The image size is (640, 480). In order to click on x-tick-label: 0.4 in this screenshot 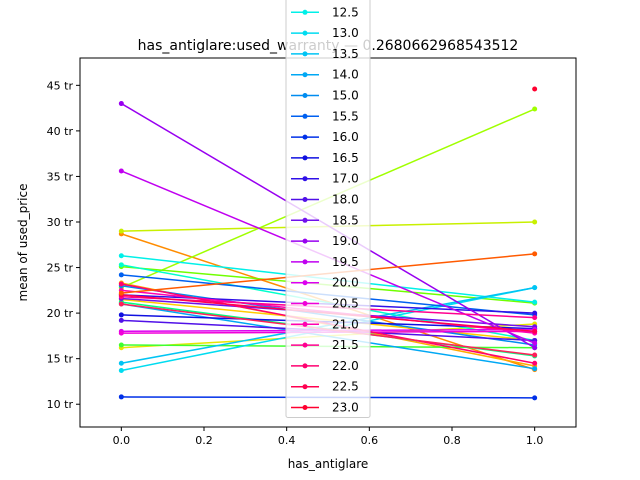, I will do `click(287, 440)`.